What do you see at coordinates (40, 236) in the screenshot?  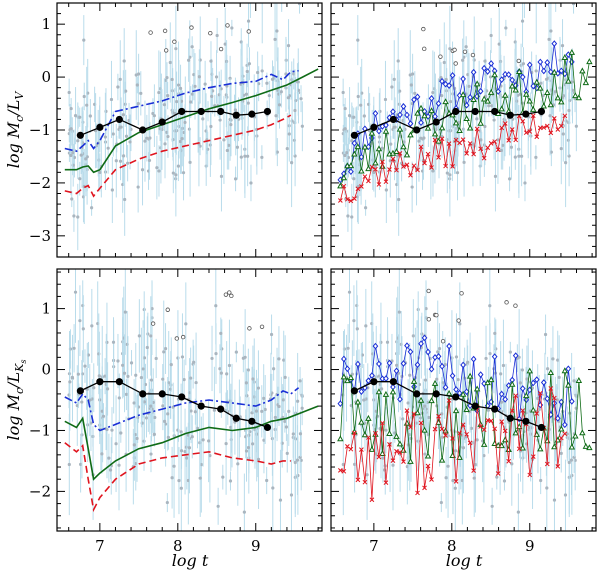 I see `y-tick-label: −3` at bounding box center [40, 236].